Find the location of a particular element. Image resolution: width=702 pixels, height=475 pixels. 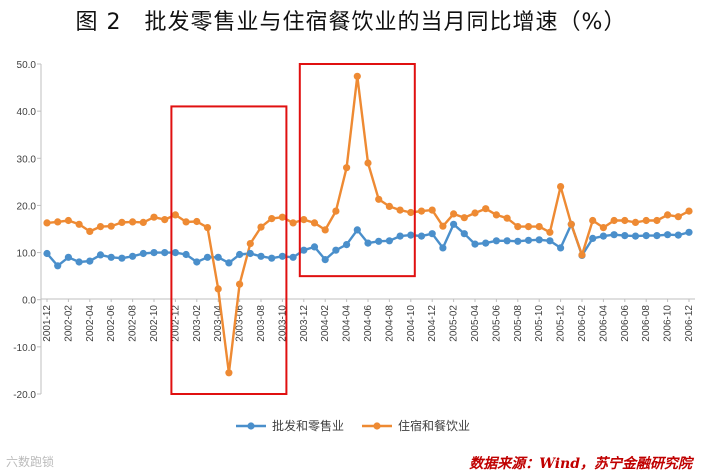

y-tick-label: 20.0 is located at coordinates (27, 206).